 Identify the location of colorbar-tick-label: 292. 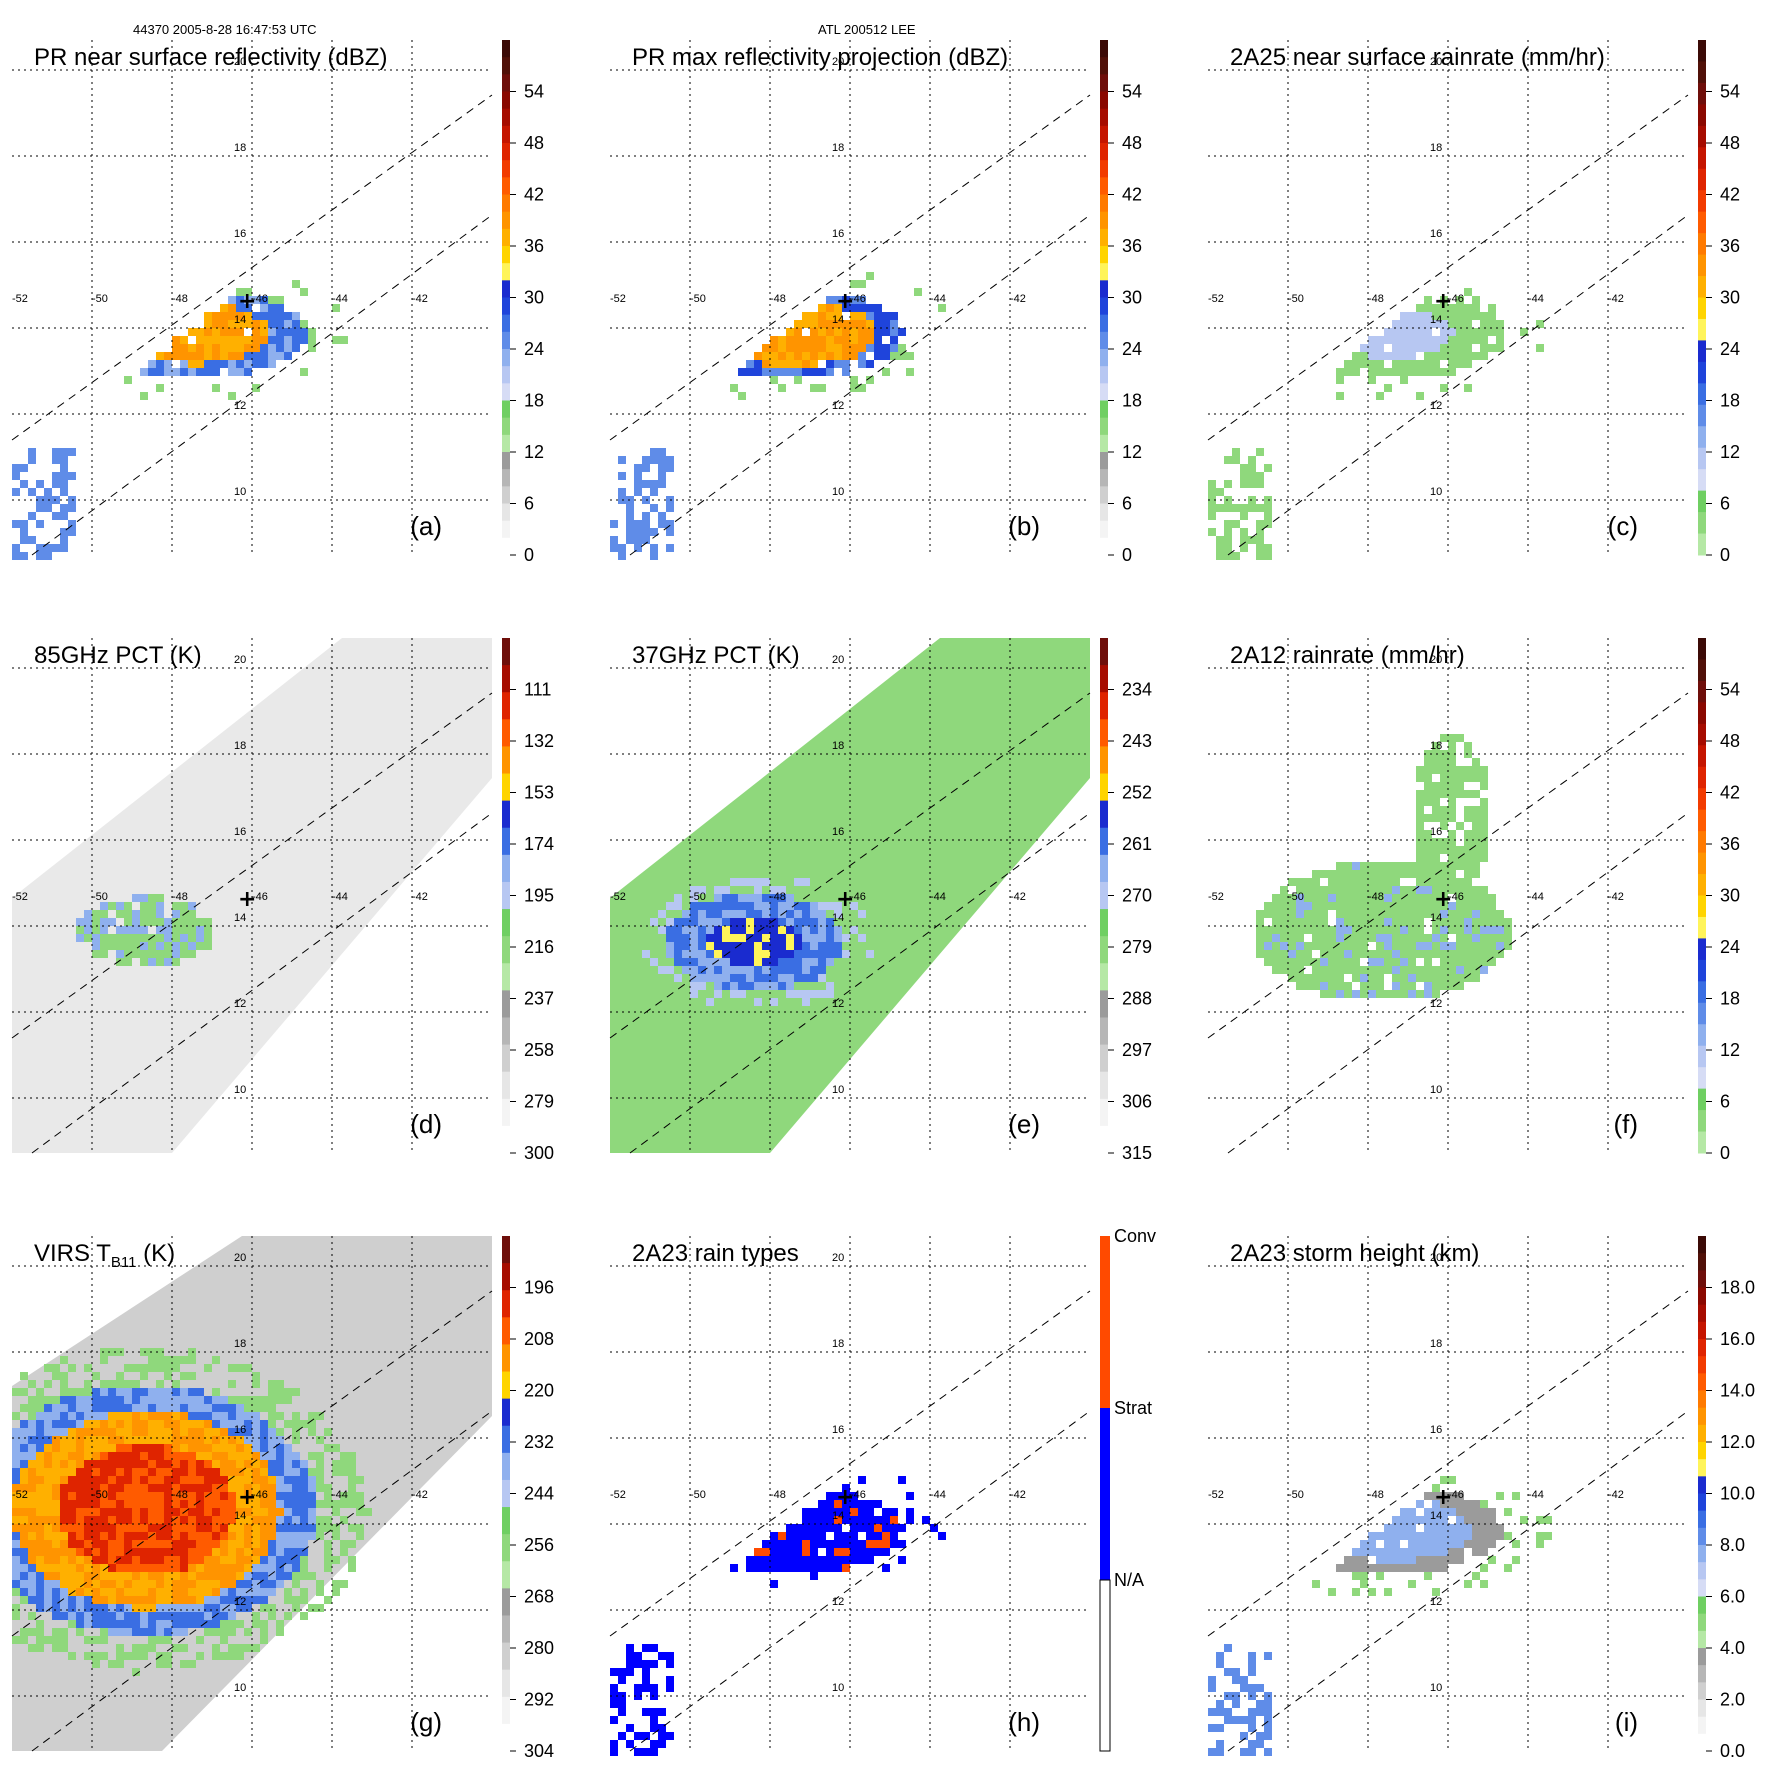
(539, 1700).